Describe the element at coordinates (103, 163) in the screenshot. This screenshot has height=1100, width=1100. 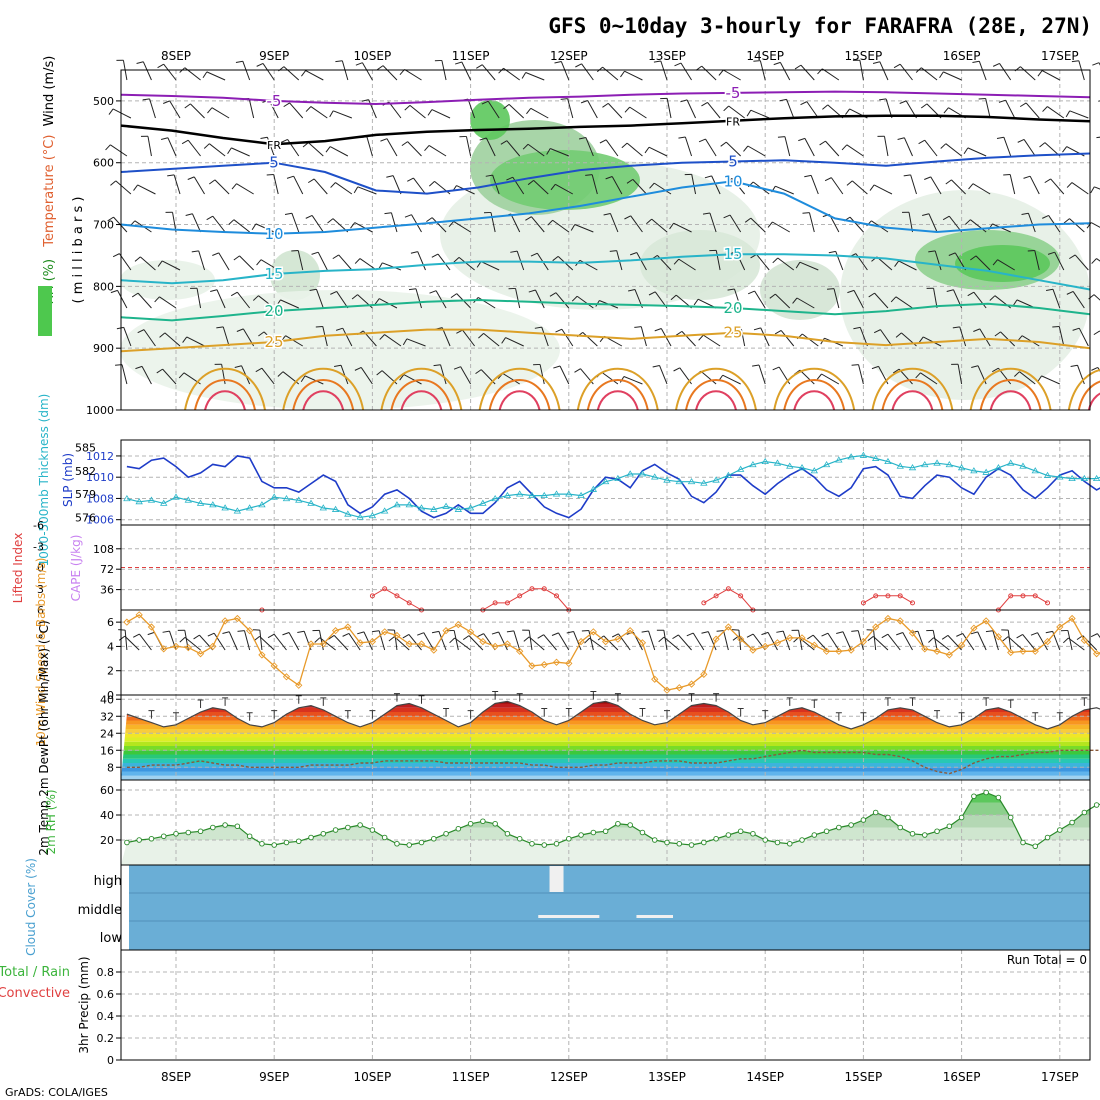
I see `tick-label: 600` at that location.